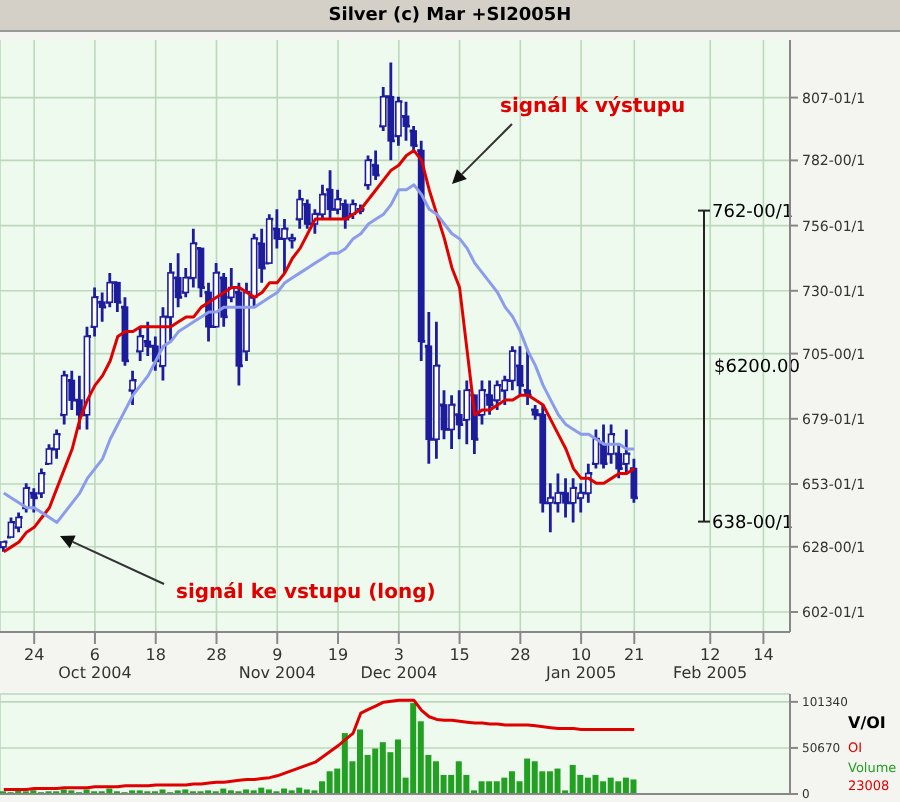 The width and height of the screenshot is (900, 802). I want to click on annotation: 762-00/1, so click(753, 213).